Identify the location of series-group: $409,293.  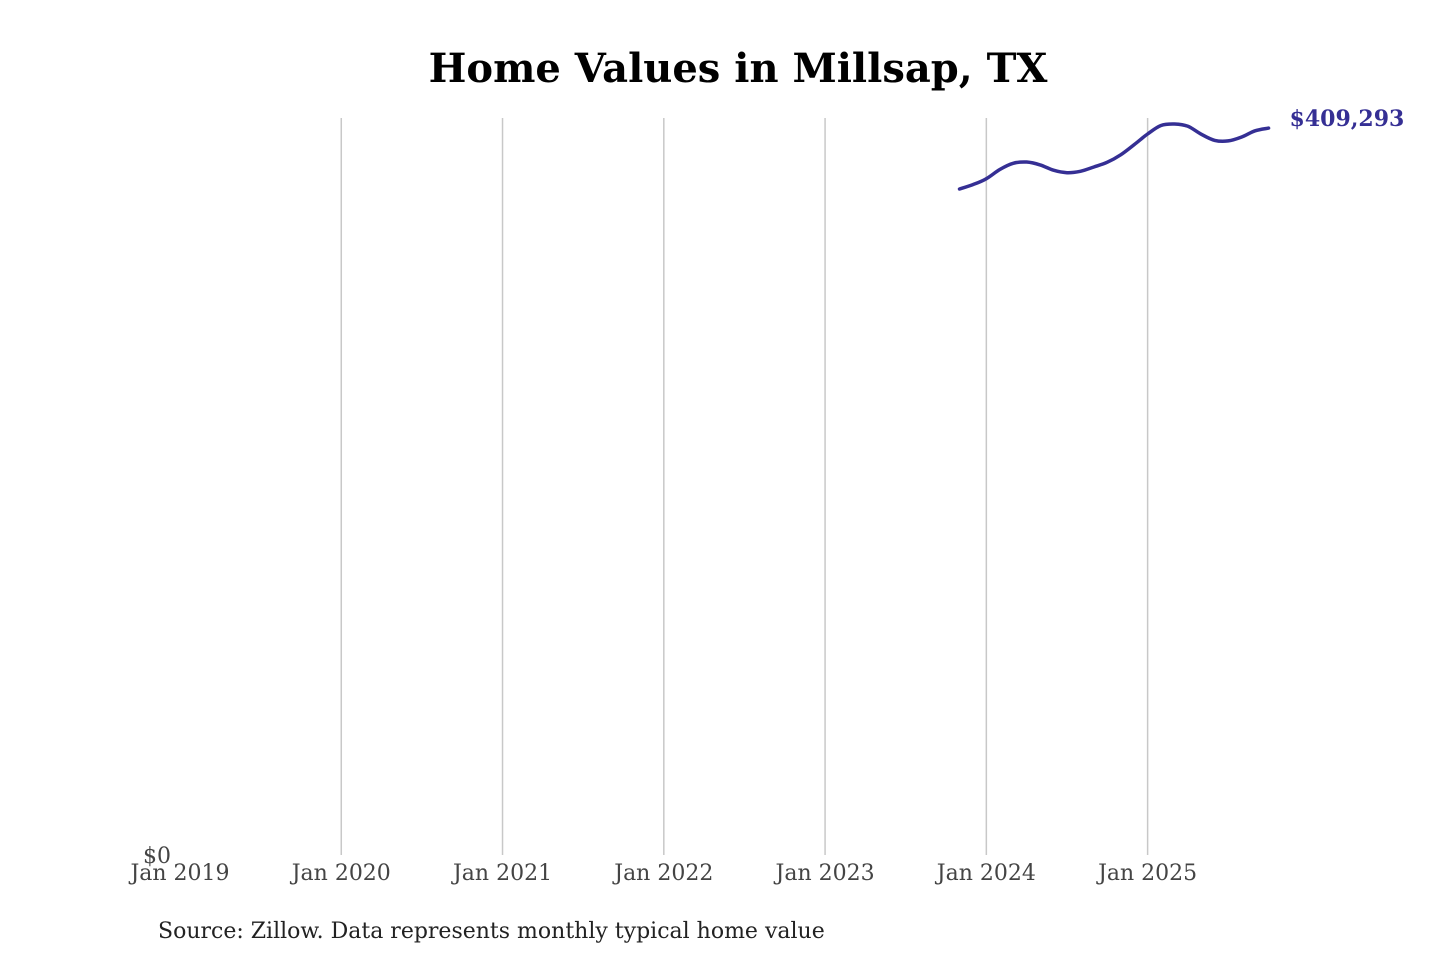
(1181, 148).